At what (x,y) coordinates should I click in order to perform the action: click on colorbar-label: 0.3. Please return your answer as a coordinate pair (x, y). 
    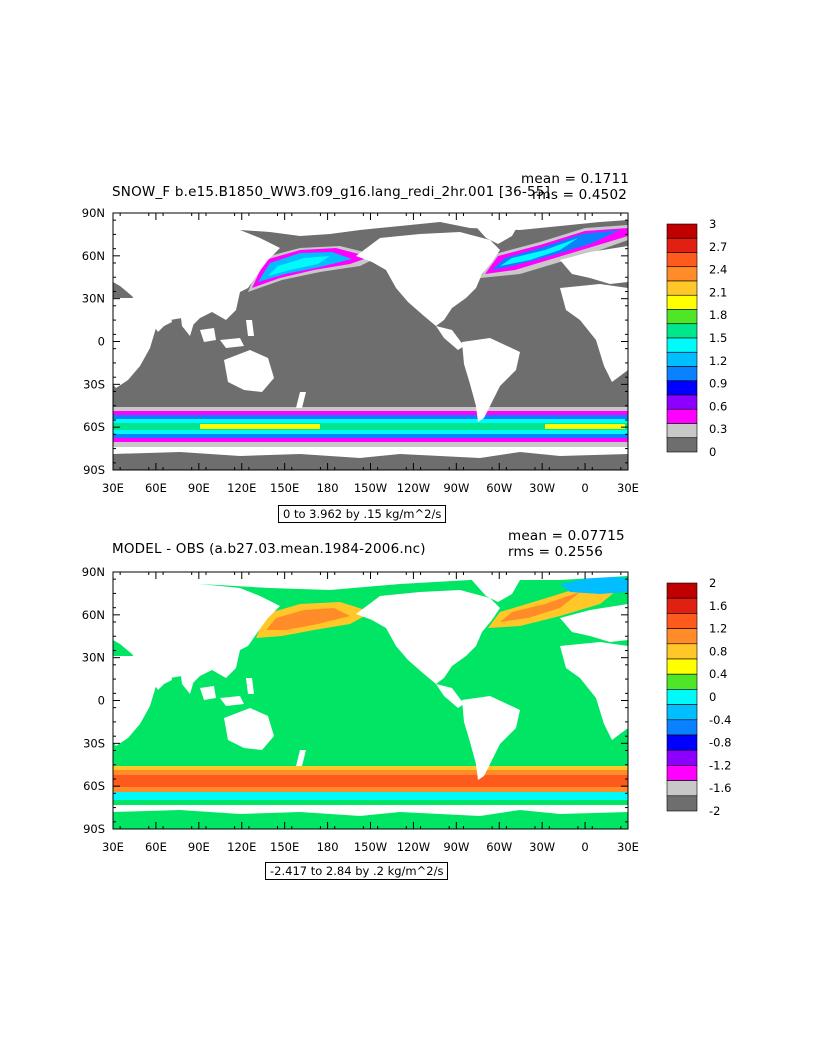
    Looking at the image, I should click on (718, 429).